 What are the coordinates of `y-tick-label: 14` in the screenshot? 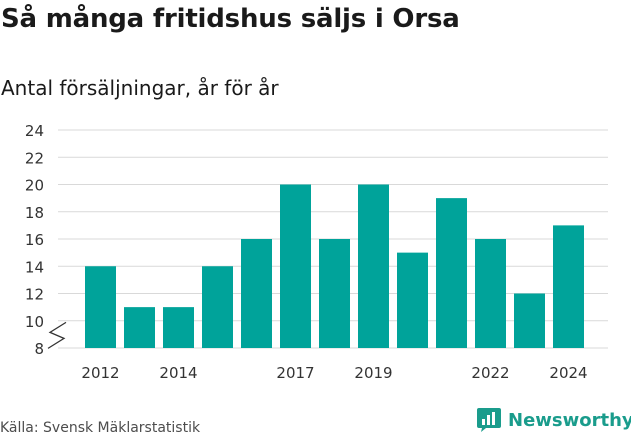 It's located at (34, 267).